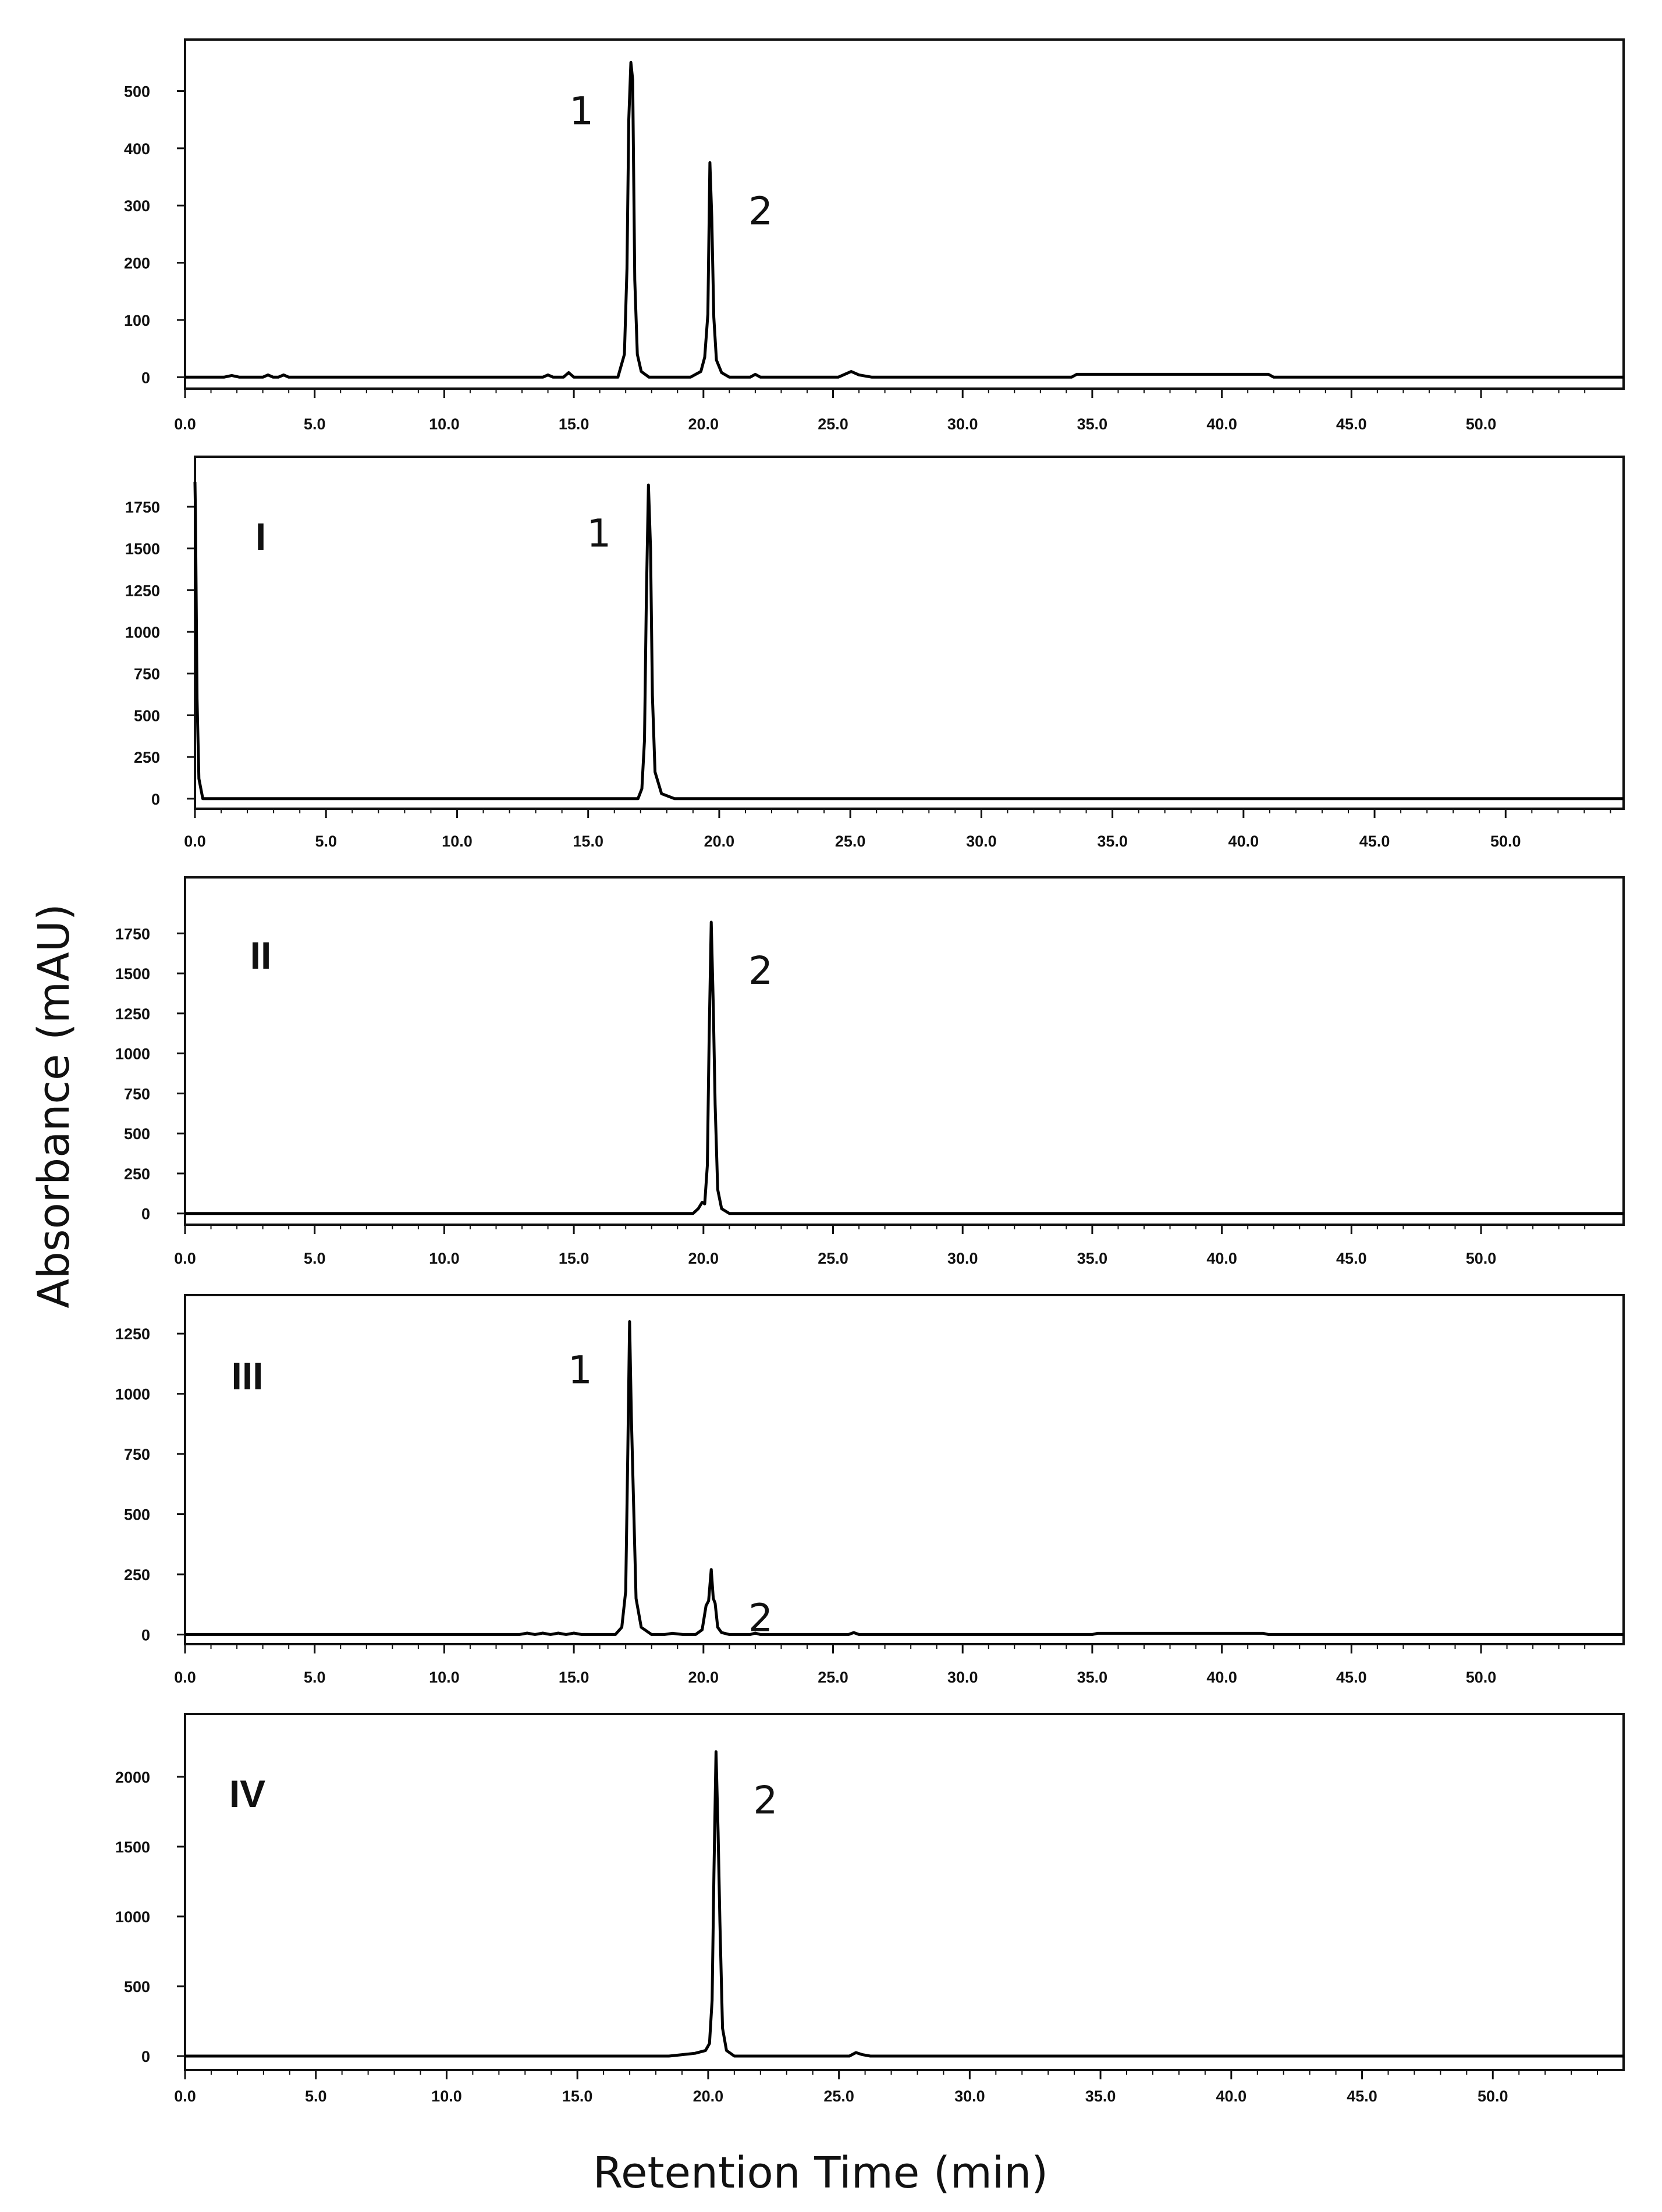  Describe the element at coordinates (137, 149) in the screenshot. I see `y-tick-label: 400` at that location.